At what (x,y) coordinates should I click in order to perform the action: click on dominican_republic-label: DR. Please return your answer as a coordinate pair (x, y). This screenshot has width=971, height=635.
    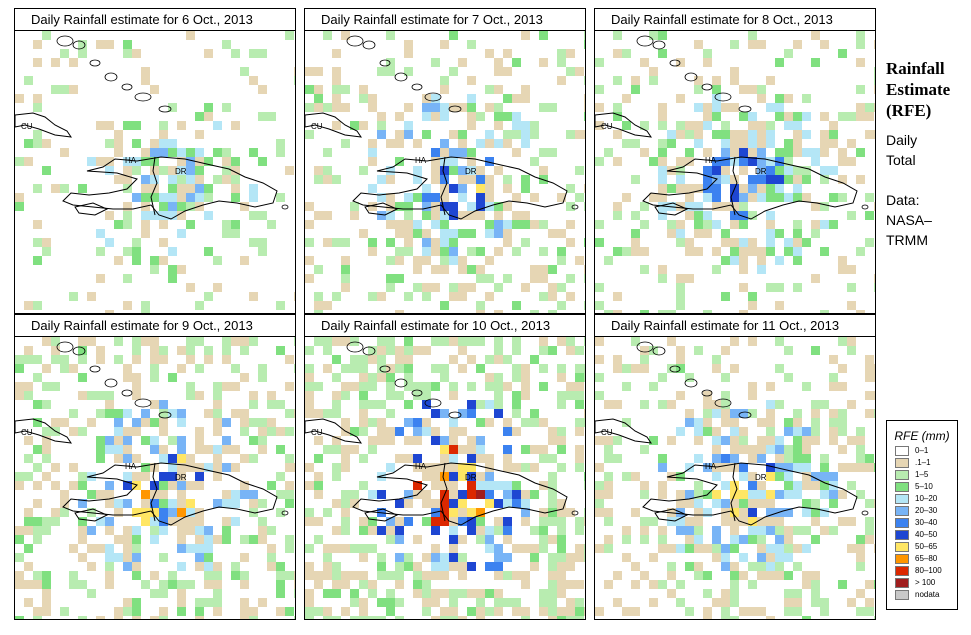
    Looking at the image, I should click on (471, 171).